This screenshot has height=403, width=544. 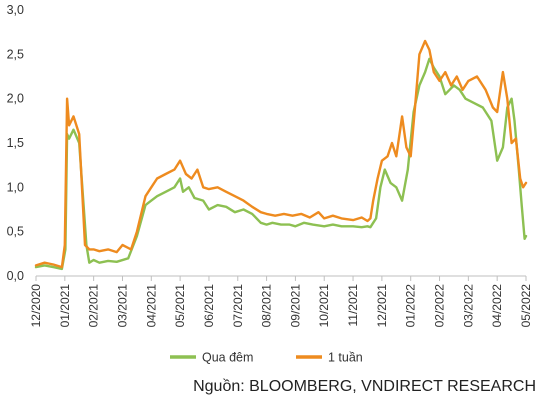 I want to click on x-tick-label: 04/2021, so click(x=151, y=306).